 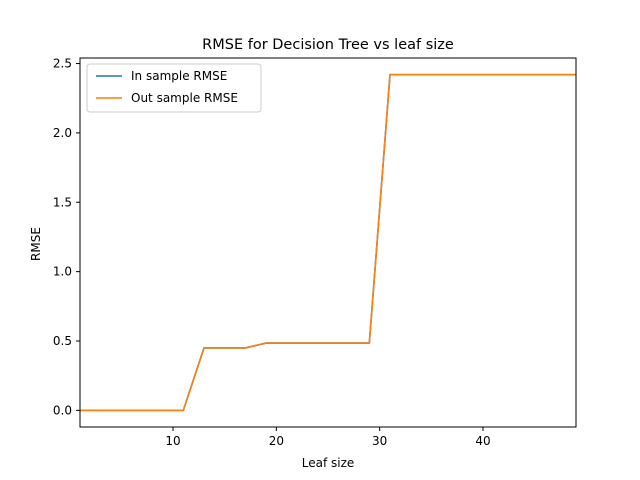 I want to click on legend-label-1: In sample RMSE, so click(x=179, y=76).